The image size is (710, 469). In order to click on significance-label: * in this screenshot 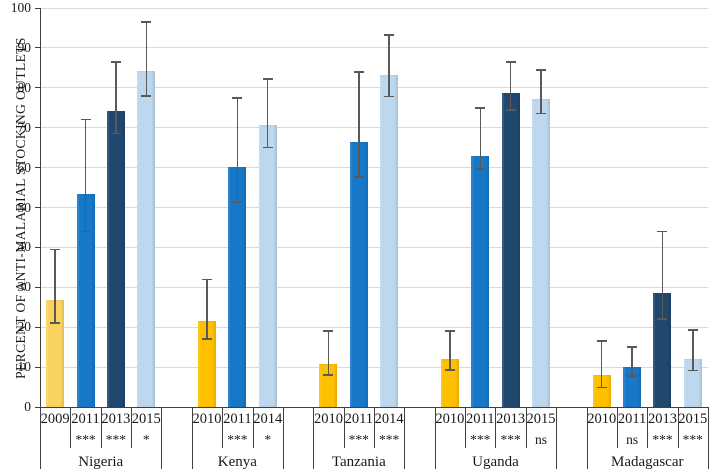, I will do `click(146, 439)`.